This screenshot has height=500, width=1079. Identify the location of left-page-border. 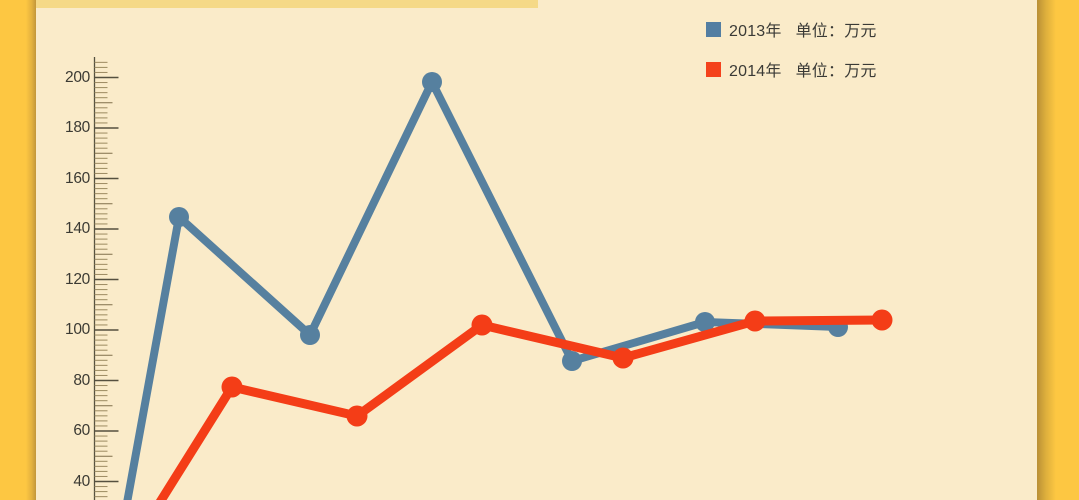
(18, 250).